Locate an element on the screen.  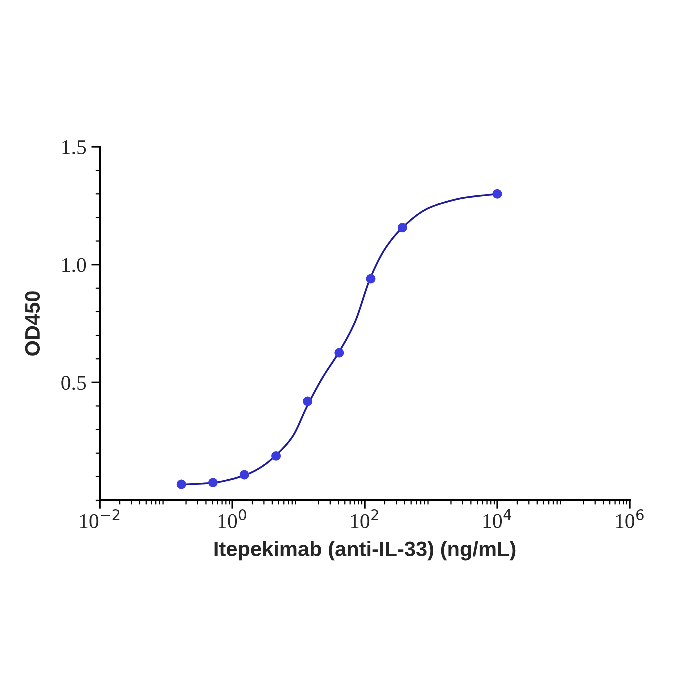
x-tick-label: 10$^{0}$ is located at coordinates (232, 518).